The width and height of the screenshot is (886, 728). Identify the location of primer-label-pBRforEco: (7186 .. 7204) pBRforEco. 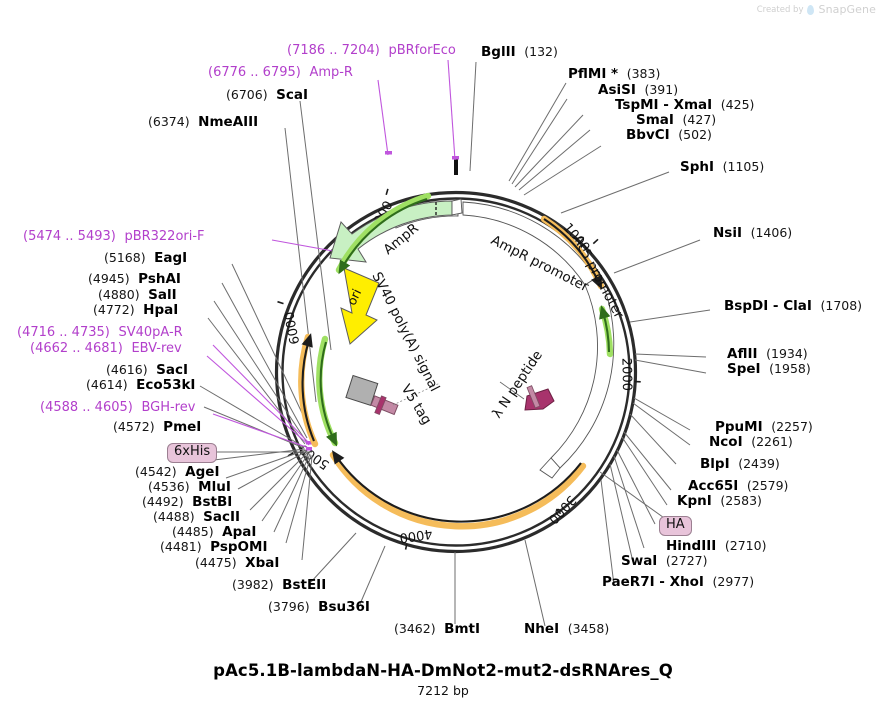
(371, 50).